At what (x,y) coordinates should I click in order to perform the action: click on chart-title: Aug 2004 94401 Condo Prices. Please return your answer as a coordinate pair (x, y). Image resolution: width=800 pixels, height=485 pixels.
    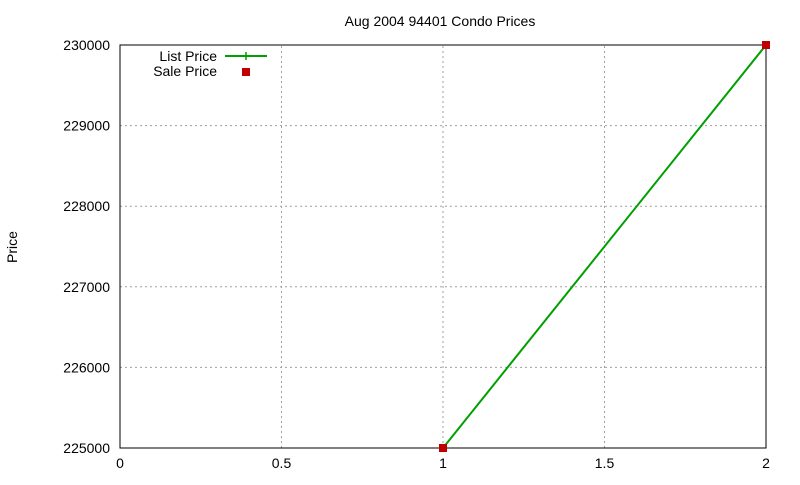
    Looking at the image, I should click on (440, 21).